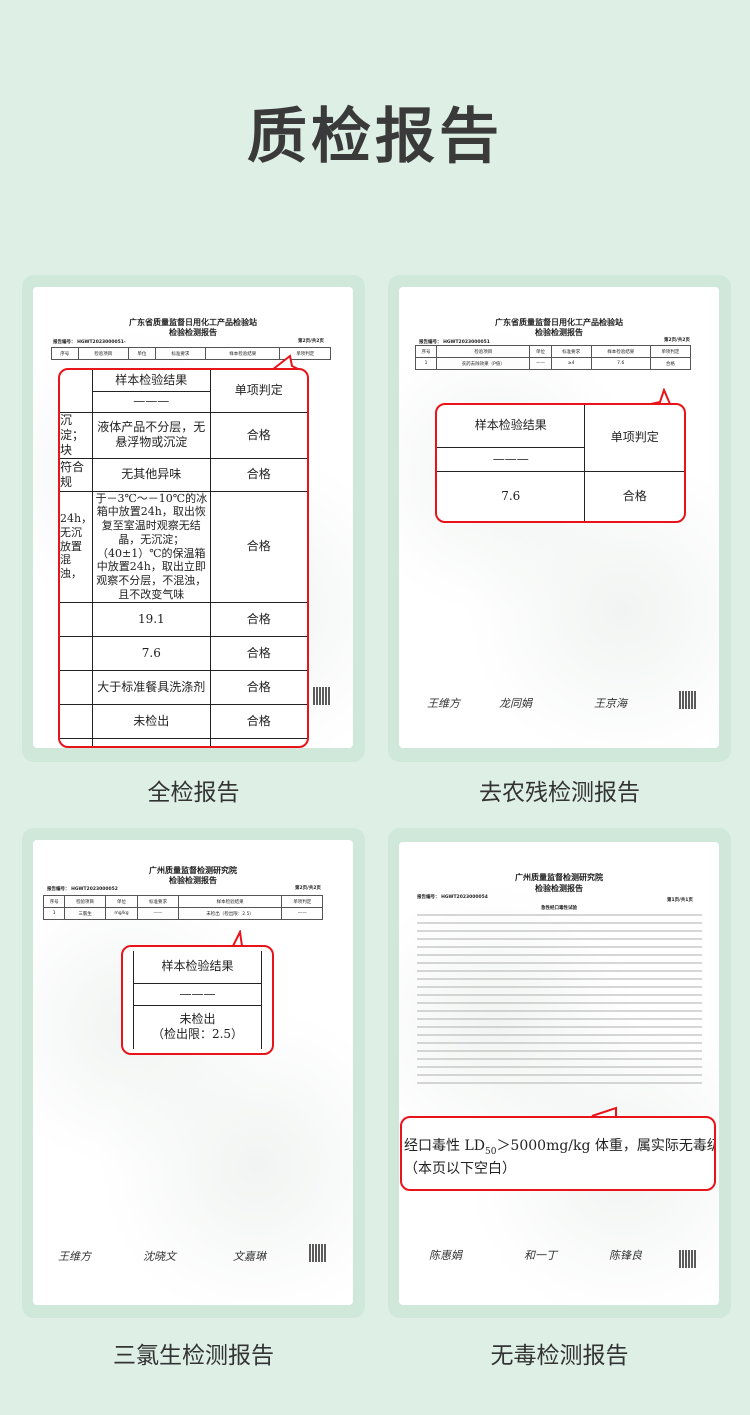 The width and height of the screenshot is (750, 1415). I want to click on td: ≥4, so click(571, 363).